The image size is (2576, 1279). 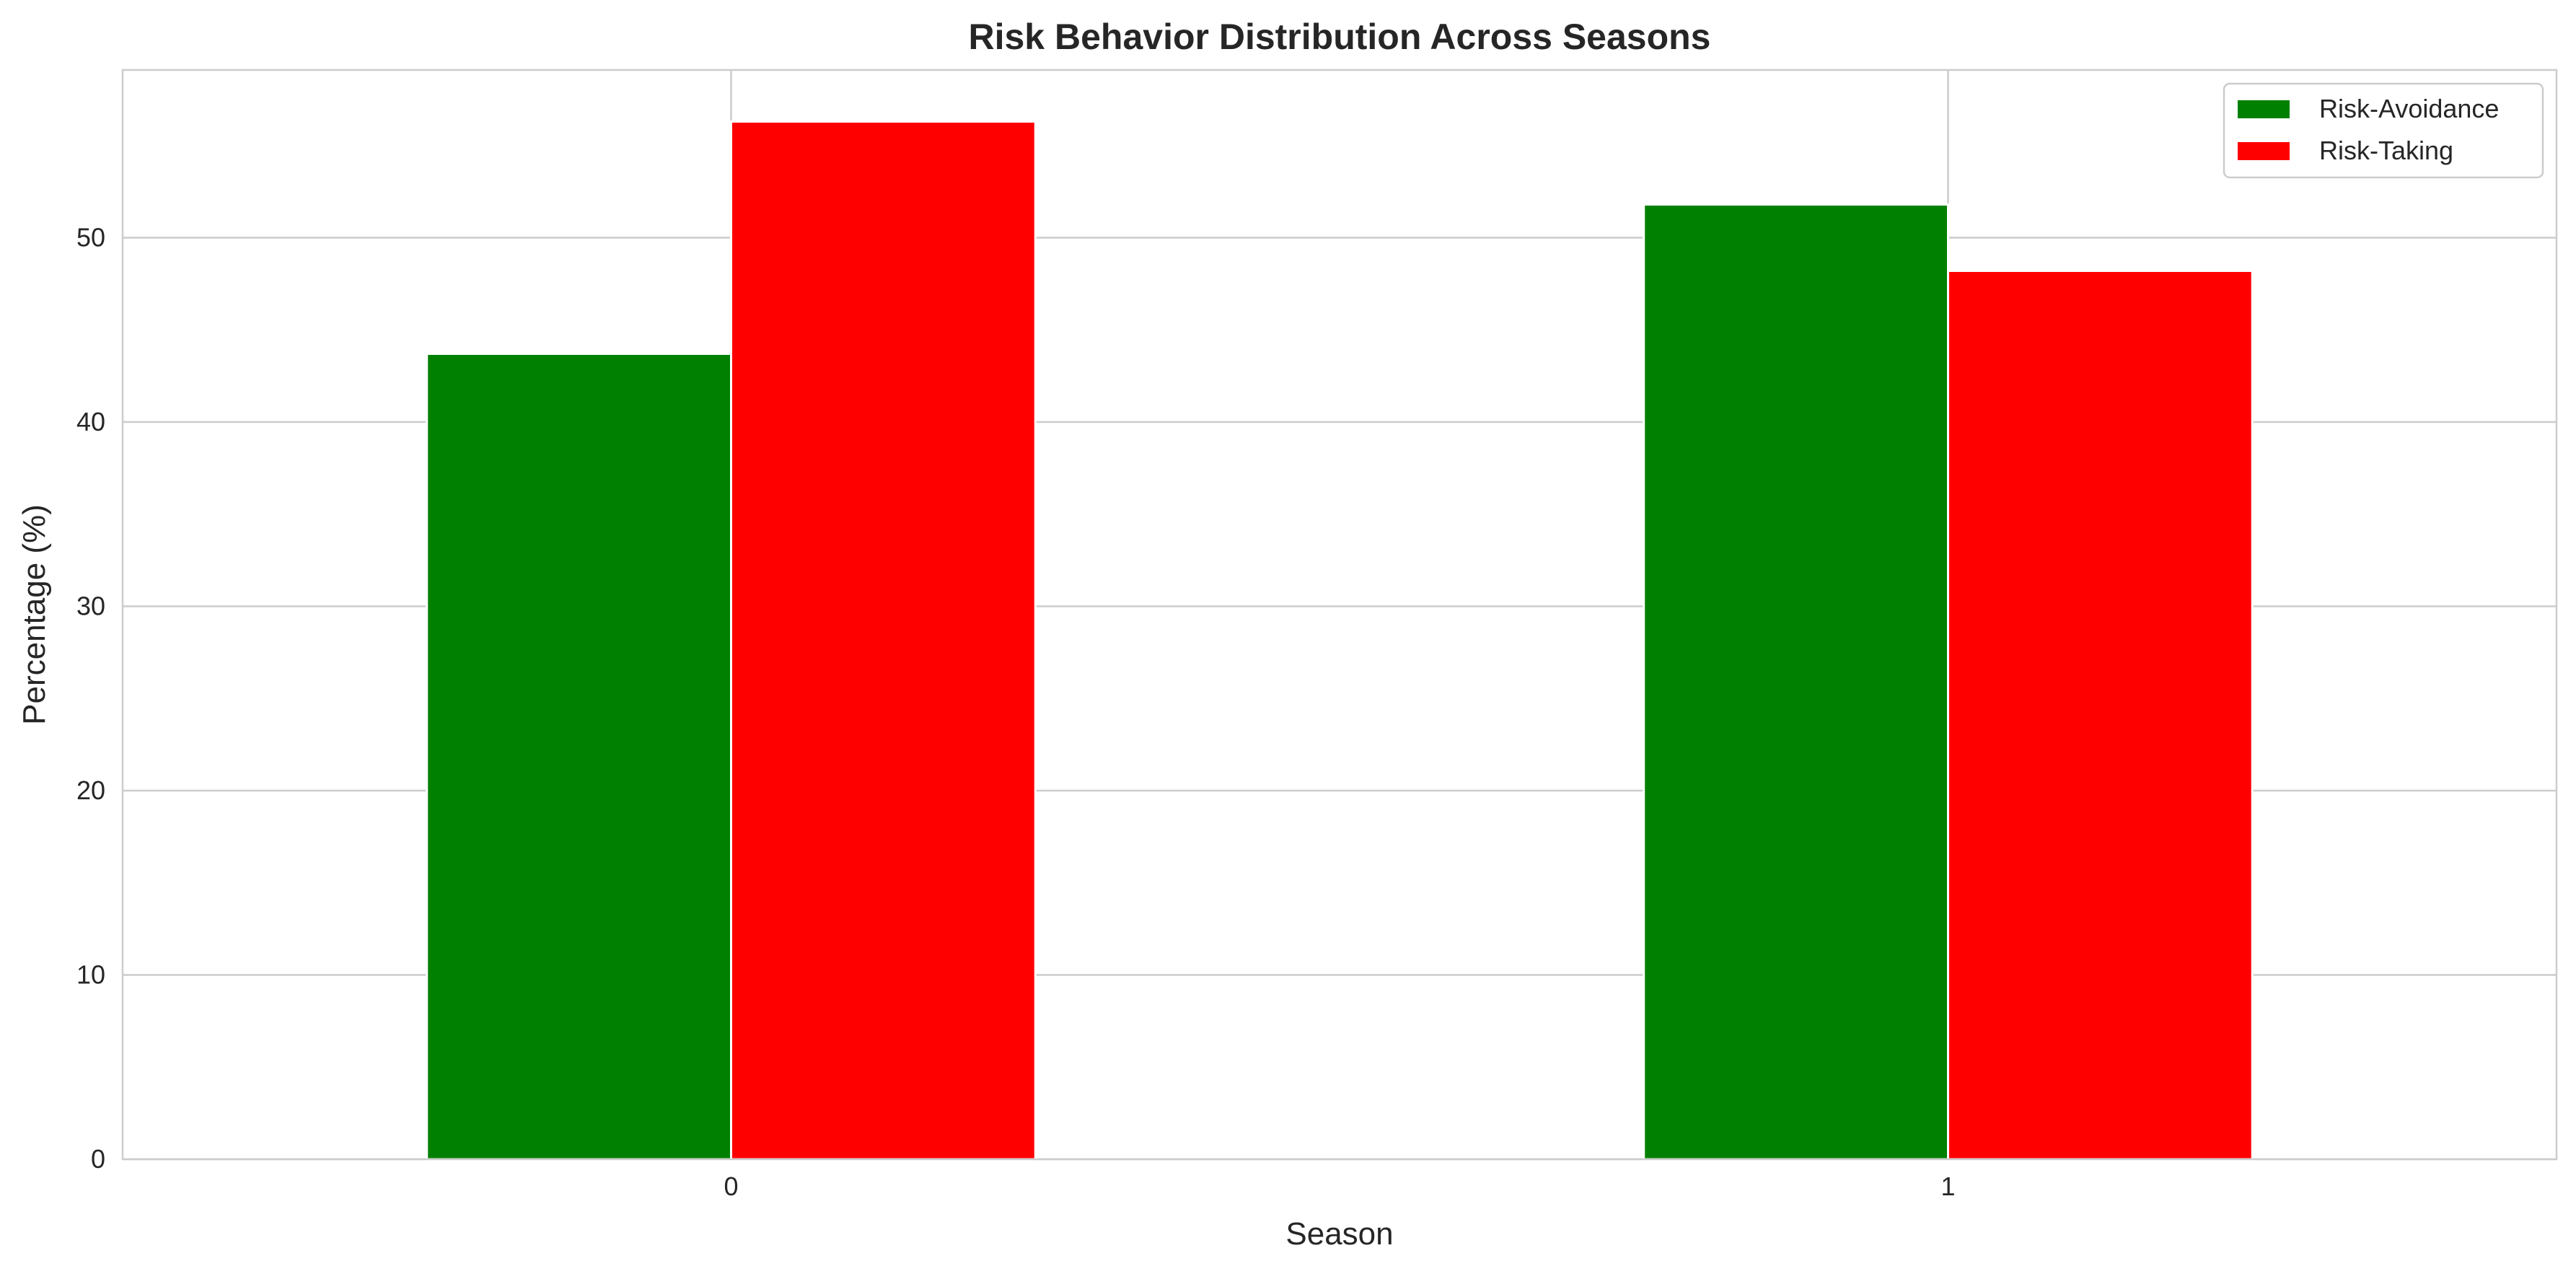 What do you see at coordinates (98, 1159) in the screenshot?
I see `y-tick-label: 0` at bounding box center [98, 1159].